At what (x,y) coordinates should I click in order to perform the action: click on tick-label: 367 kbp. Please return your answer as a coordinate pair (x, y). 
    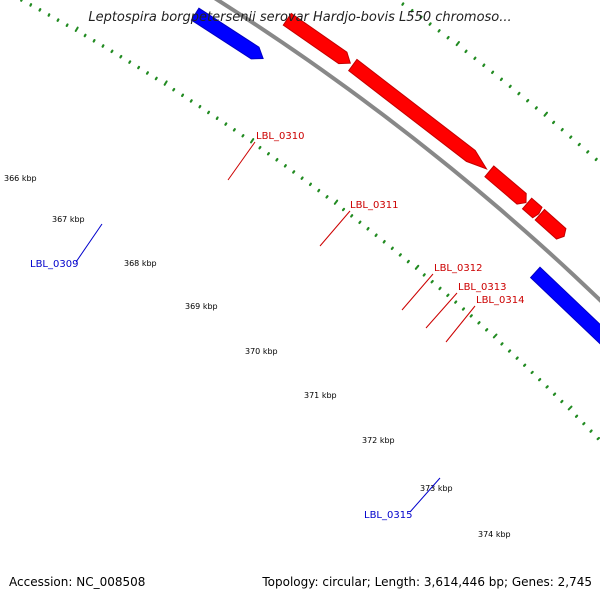
    Looking at the image, I should click on (68, 219).